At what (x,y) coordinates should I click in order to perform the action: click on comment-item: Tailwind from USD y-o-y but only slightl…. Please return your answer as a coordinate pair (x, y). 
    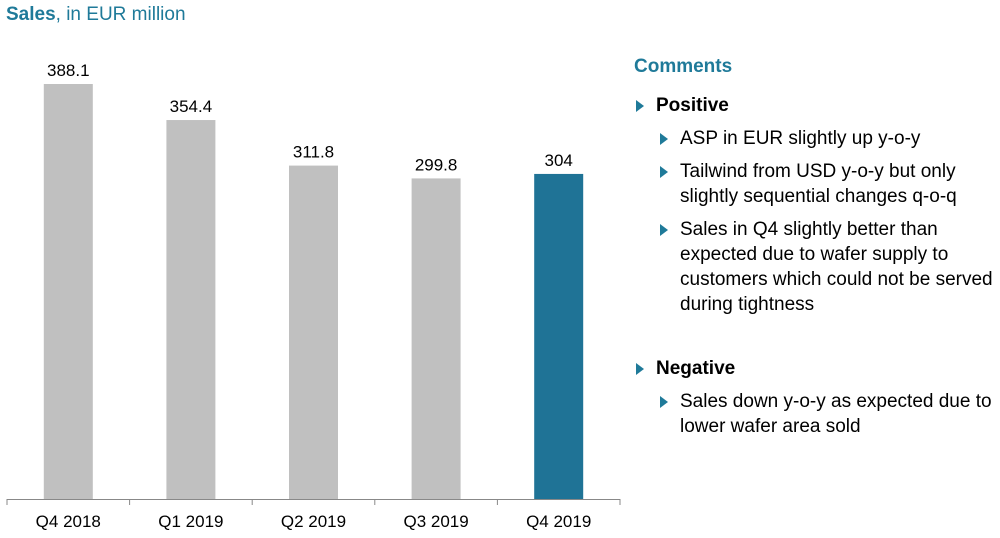
    Looking at the image, I should click on (817, 184).